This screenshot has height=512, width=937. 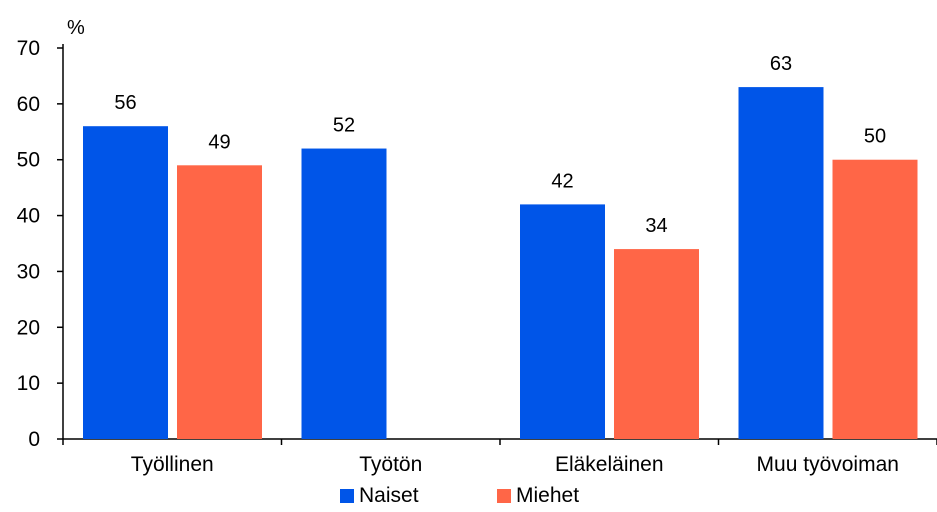 What do you see at coordinates (875, 137) in the screenshot?
I see `data-label: 50` at bounding box center [875, 137].